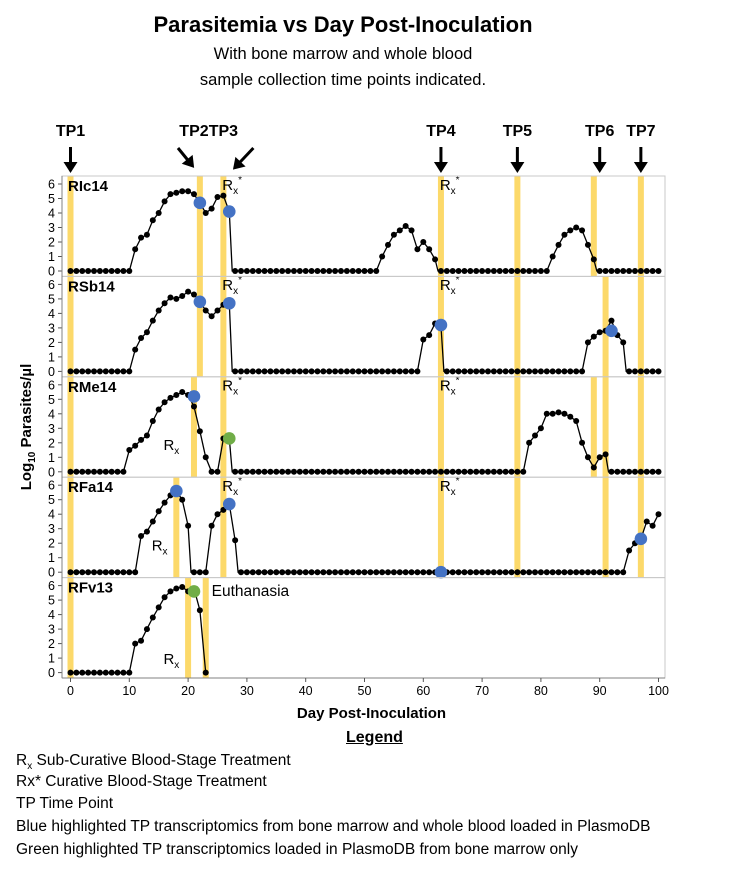 This screenshot has height=873, width=748. What do you see at coordinates (247, 691) in the screenshot?
I see `x-tick-label-30: 30` at bounding box center [247, 691].